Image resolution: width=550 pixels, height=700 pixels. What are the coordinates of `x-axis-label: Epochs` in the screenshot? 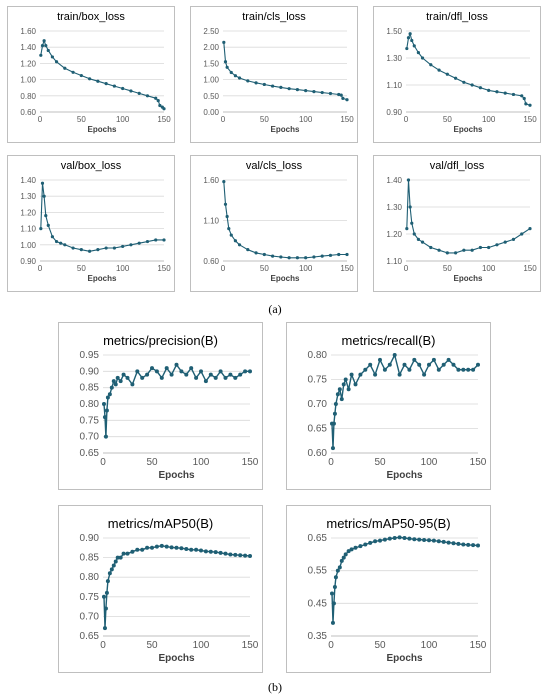 It's located at (285, 129).